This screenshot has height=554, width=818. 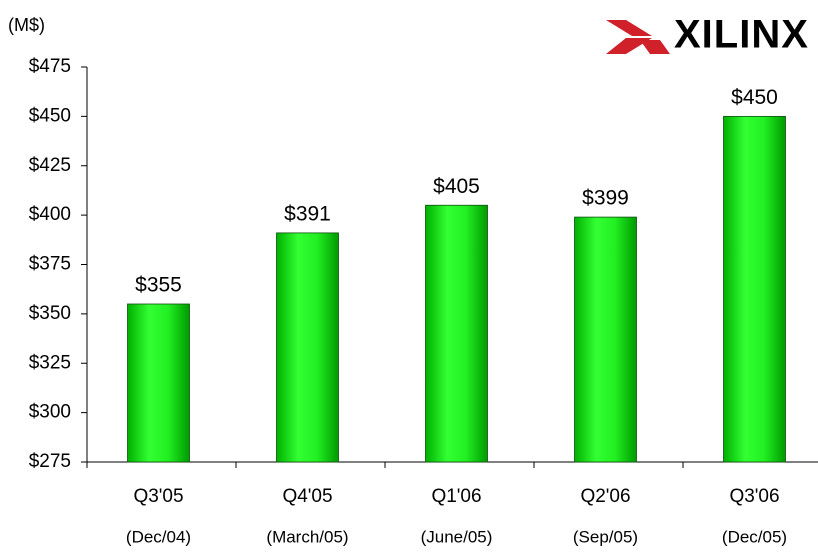 What do you see at coordinates (50, 362) in the screenshot?
I see `y-tick-label: $325` at bounding box center [50, 362].